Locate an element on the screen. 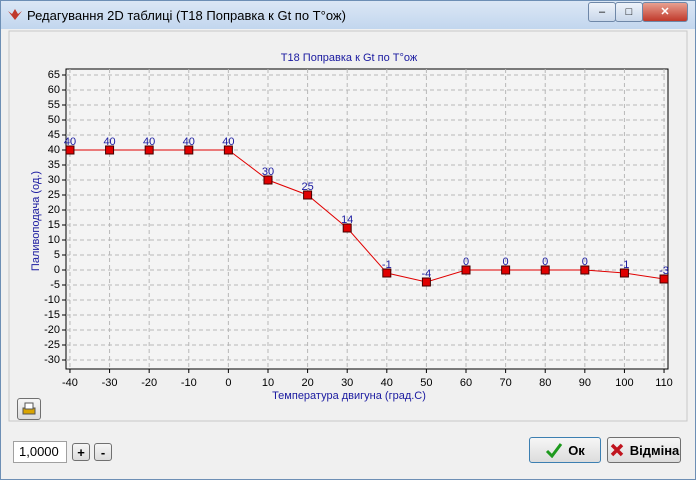  y-tick-label: 55 is located at coordinates (54, 105).